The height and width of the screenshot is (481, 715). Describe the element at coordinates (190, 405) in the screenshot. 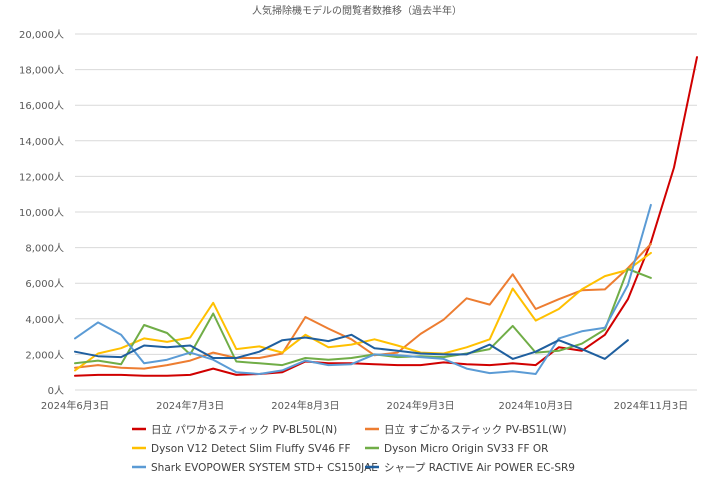

I see `x-tick-label: 2024年7月3日` at that location.